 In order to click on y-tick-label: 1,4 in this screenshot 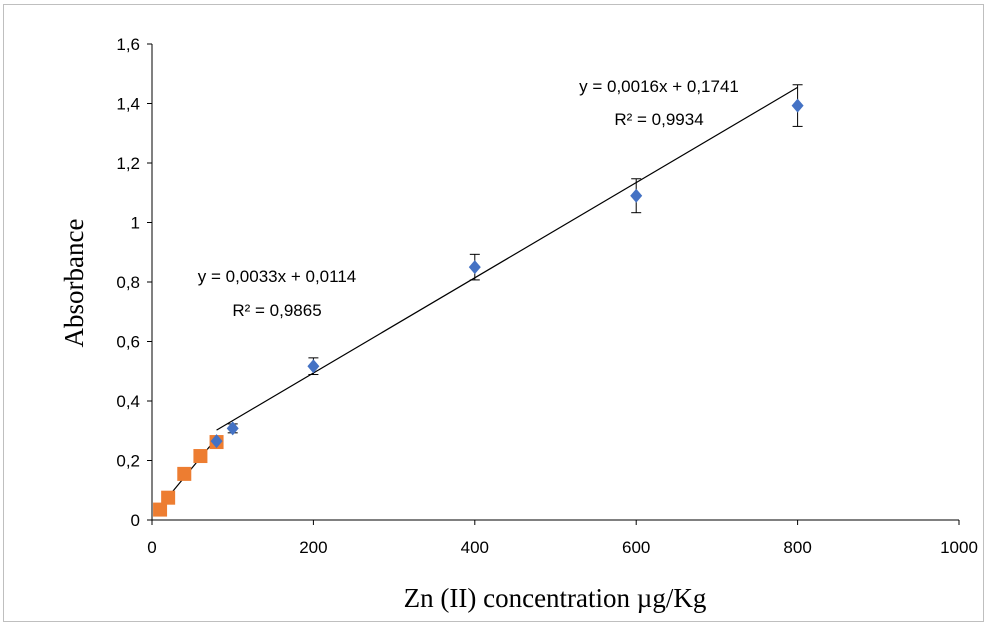, I will do `click(128, 104)`.